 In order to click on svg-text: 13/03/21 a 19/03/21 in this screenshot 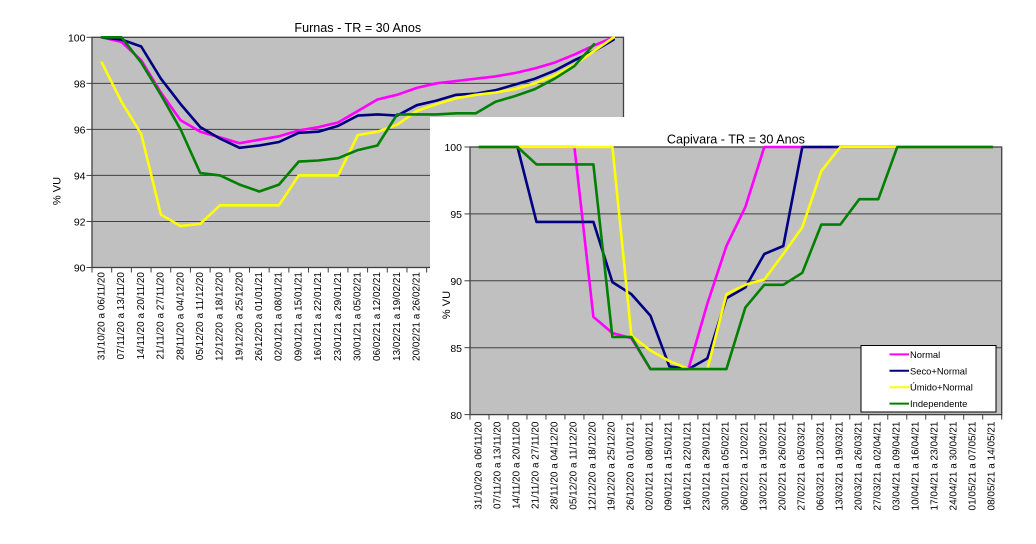, I will do `click(840, 465)`.